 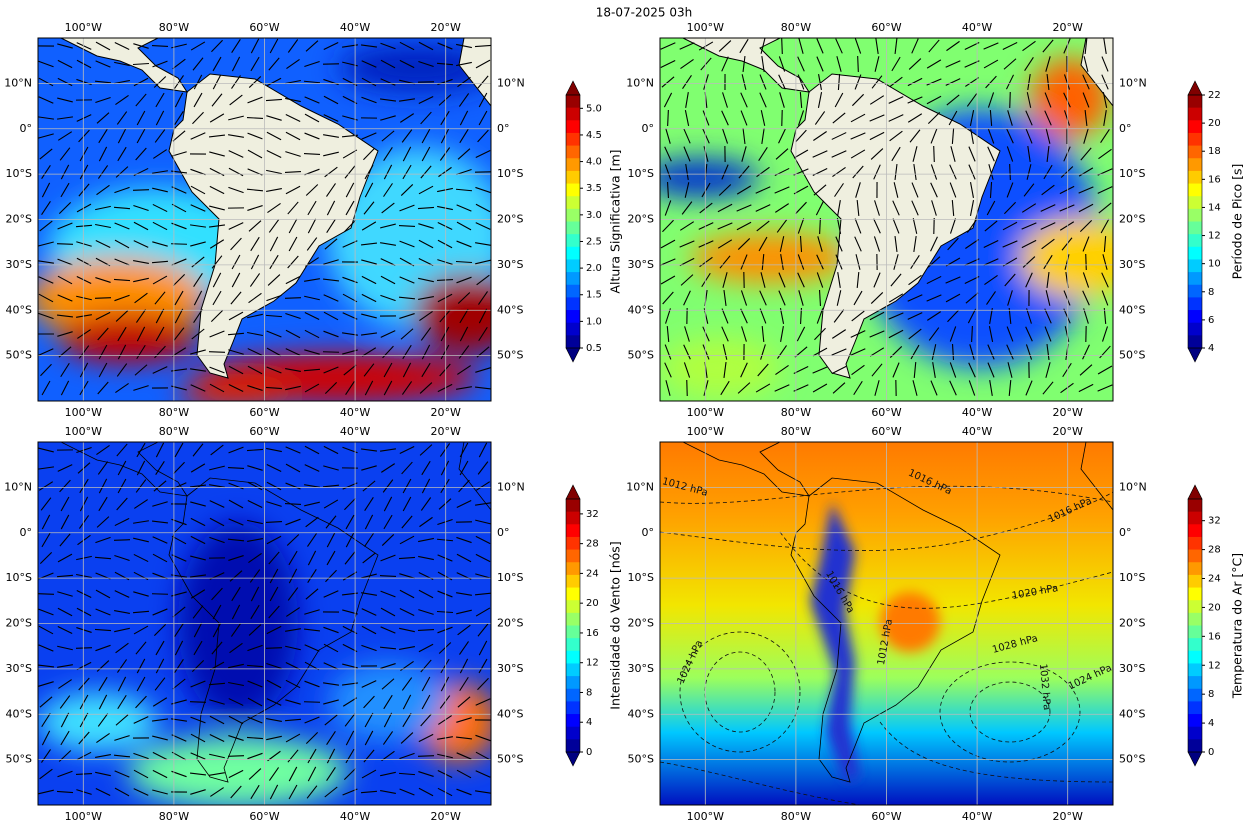 I want to click on lat-tick-label: 50°S, so click(x=510, y=759).